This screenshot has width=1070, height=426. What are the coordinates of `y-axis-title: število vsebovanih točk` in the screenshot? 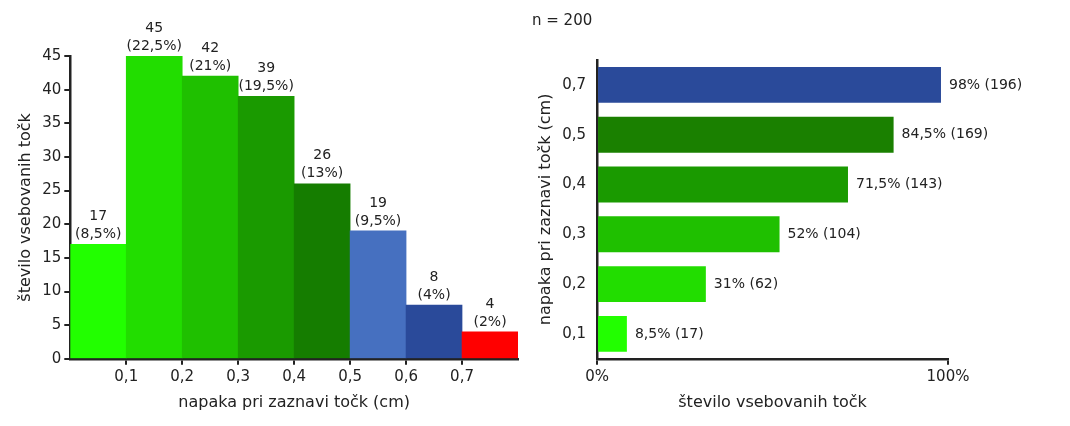 It's located at (24, 207).